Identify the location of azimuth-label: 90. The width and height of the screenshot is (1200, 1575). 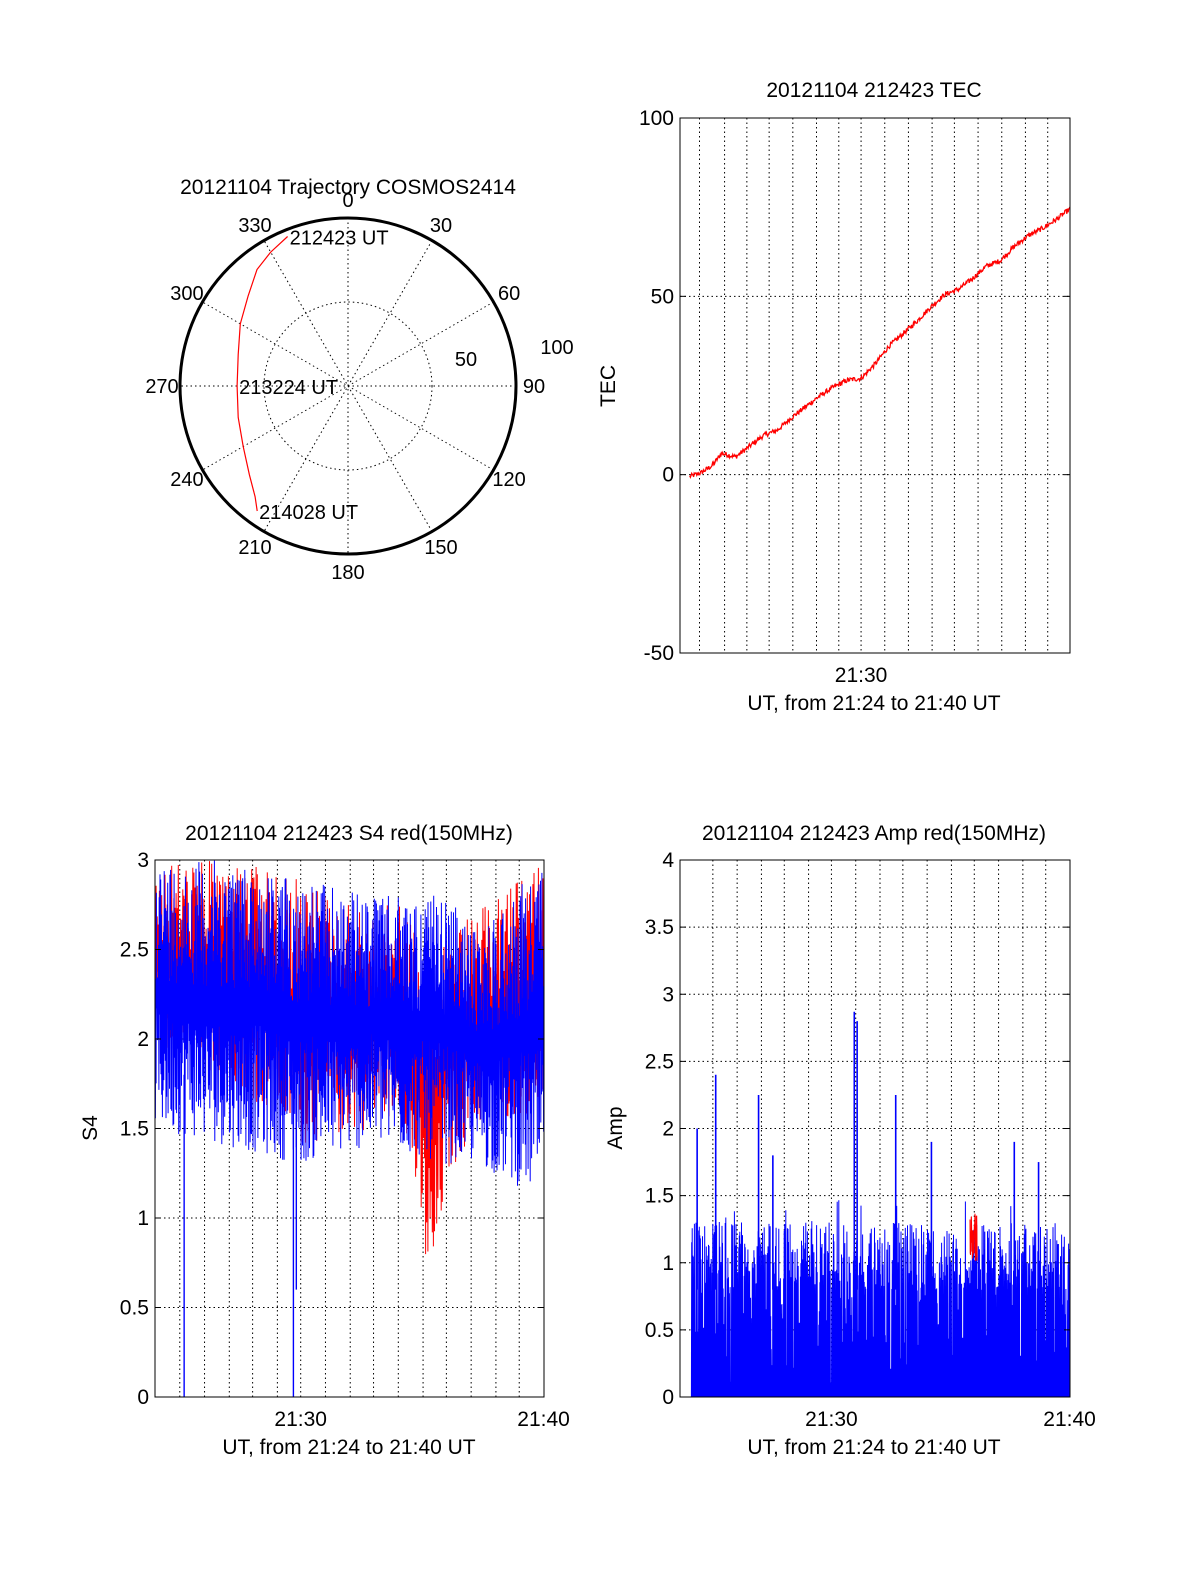
(534, 387).